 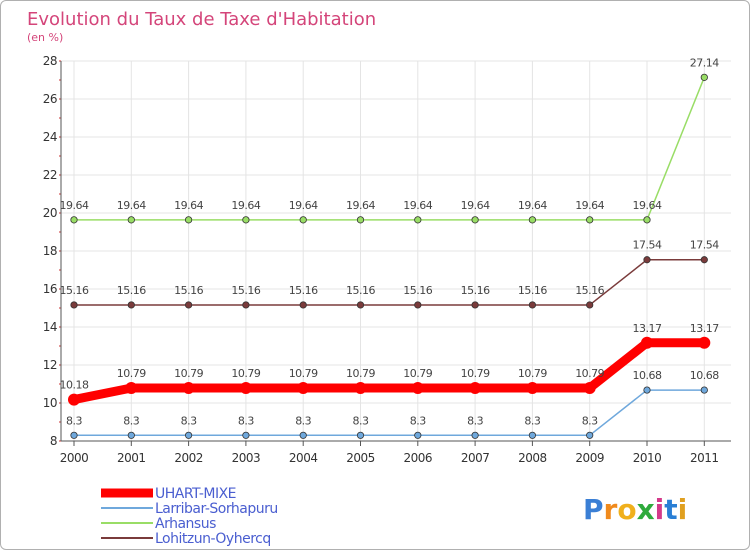 What do you see at coordinates (647, 328) in the screenshot?
I see `data-label: 13.17` at bounding box center [647, 328].